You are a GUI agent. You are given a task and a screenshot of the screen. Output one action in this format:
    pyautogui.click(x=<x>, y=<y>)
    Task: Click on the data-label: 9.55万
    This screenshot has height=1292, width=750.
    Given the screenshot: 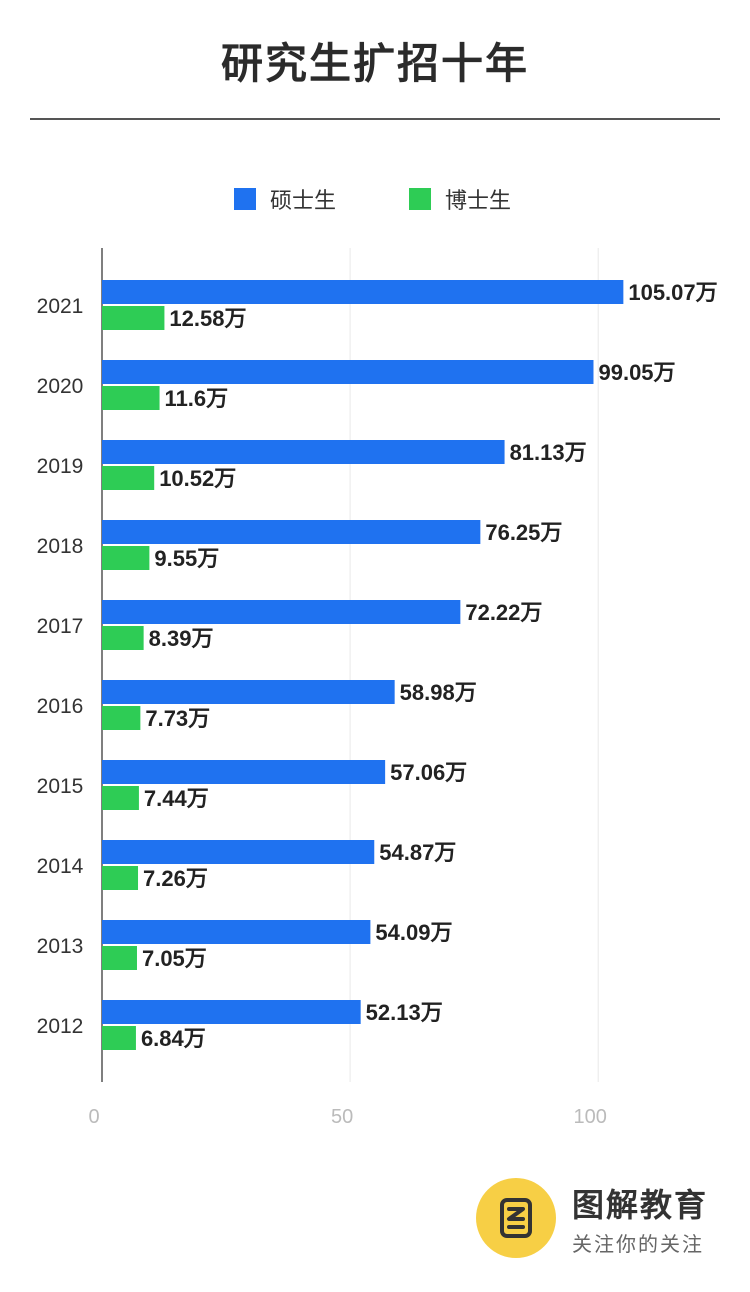 What is the action you would take?
    pyautogui.click(x=186, y=558)
    